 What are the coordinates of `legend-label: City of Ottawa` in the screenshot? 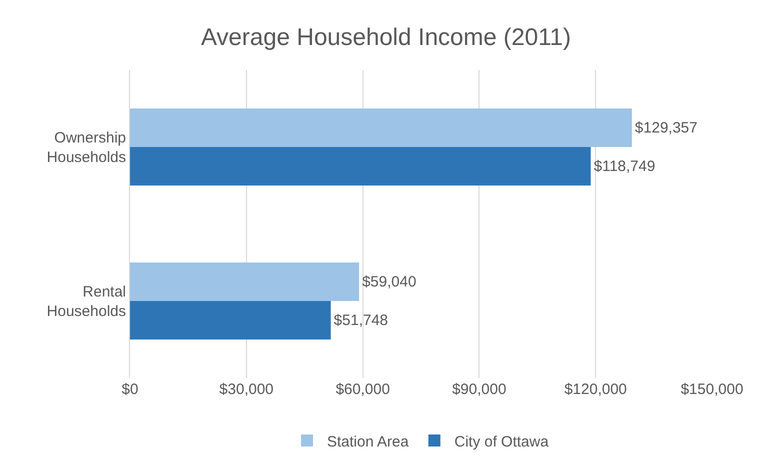 It's located at (502, 441).